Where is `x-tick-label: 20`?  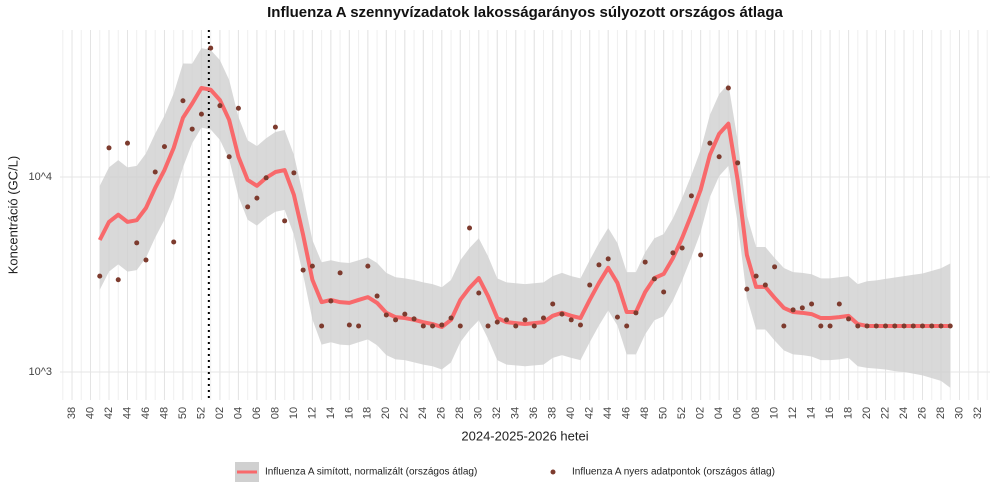
x-tick-label: 20 is located at coordinates (386, 413).